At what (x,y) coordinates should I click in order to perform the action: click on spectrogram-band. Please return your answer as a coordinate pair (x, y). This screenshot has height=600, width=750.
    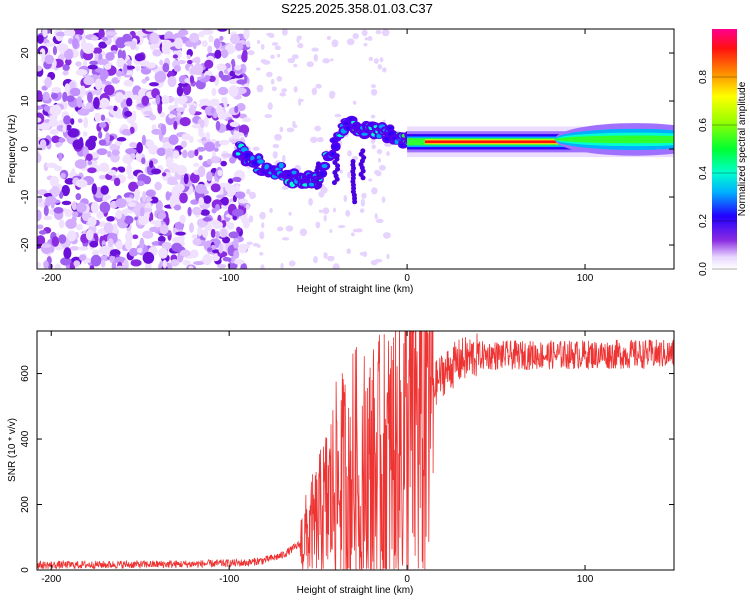
    Looking at the image, I should click on (505, 142).